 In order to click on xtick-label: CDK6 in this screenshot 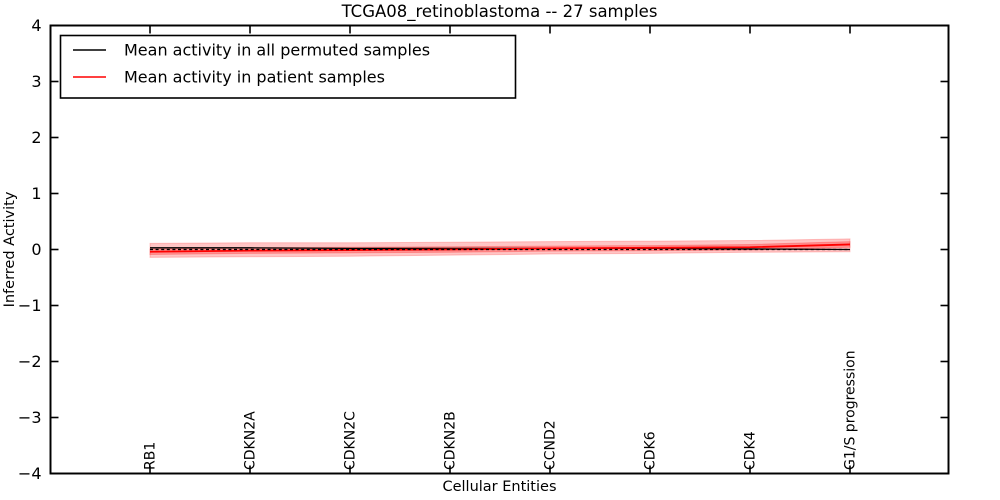, I will do `click(651, 450)`.